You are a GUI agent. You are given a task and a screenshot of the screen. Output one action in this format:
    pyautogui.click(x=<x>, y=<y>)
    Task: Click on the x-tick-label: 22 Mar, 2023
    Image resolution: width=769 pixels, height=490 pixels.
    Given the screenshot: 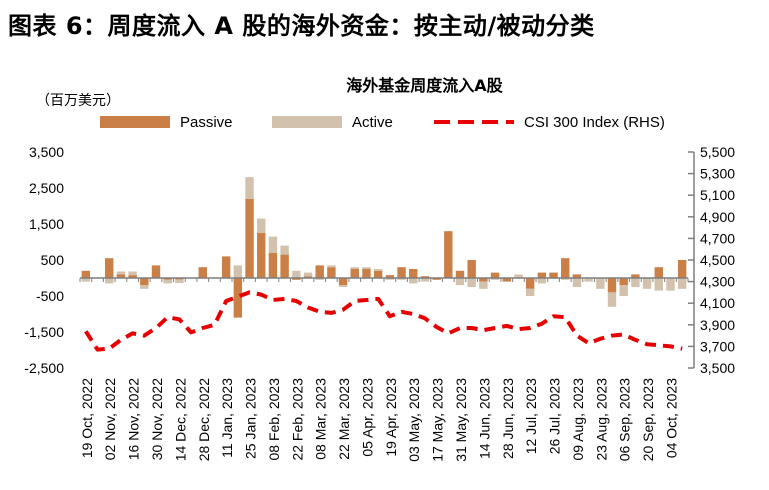 What is the action you would take?
    pyautogui.click(x=344, y=419)
    